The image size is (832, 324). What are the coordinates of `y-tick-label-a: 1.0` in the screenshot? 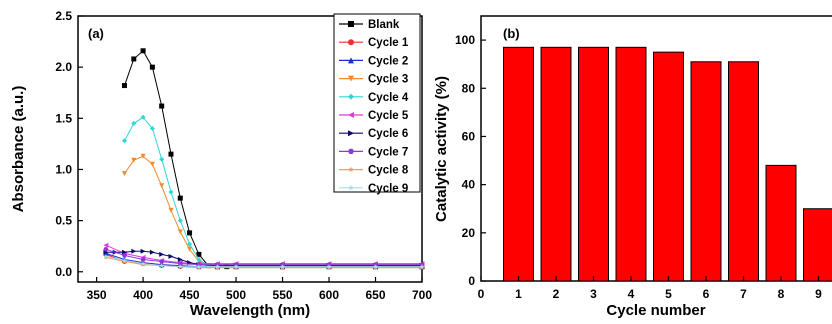 It's located at (63, 169).